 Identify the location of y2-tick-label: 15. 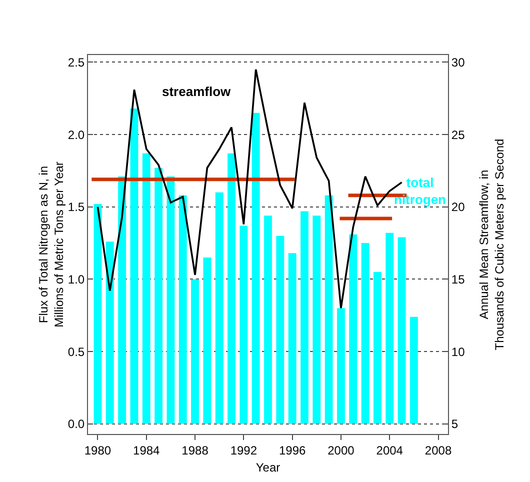
(458, 279).